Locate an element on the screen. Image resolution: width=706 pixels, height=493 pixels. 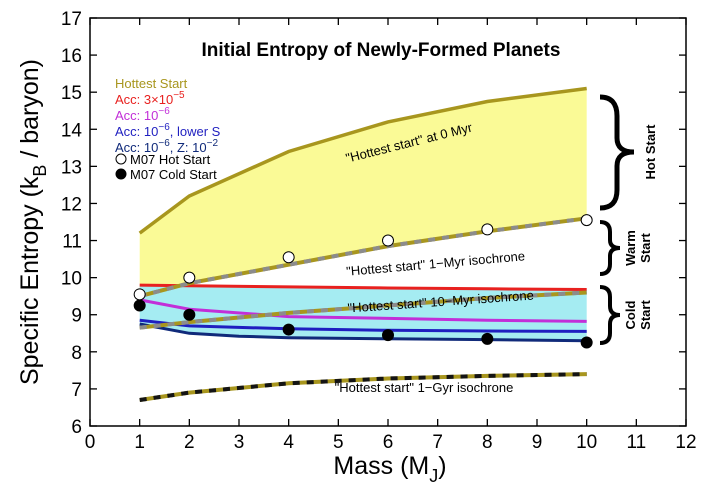
legend-acc3e5: Acc: 3×10−5 is located at coordinates (150, 98).